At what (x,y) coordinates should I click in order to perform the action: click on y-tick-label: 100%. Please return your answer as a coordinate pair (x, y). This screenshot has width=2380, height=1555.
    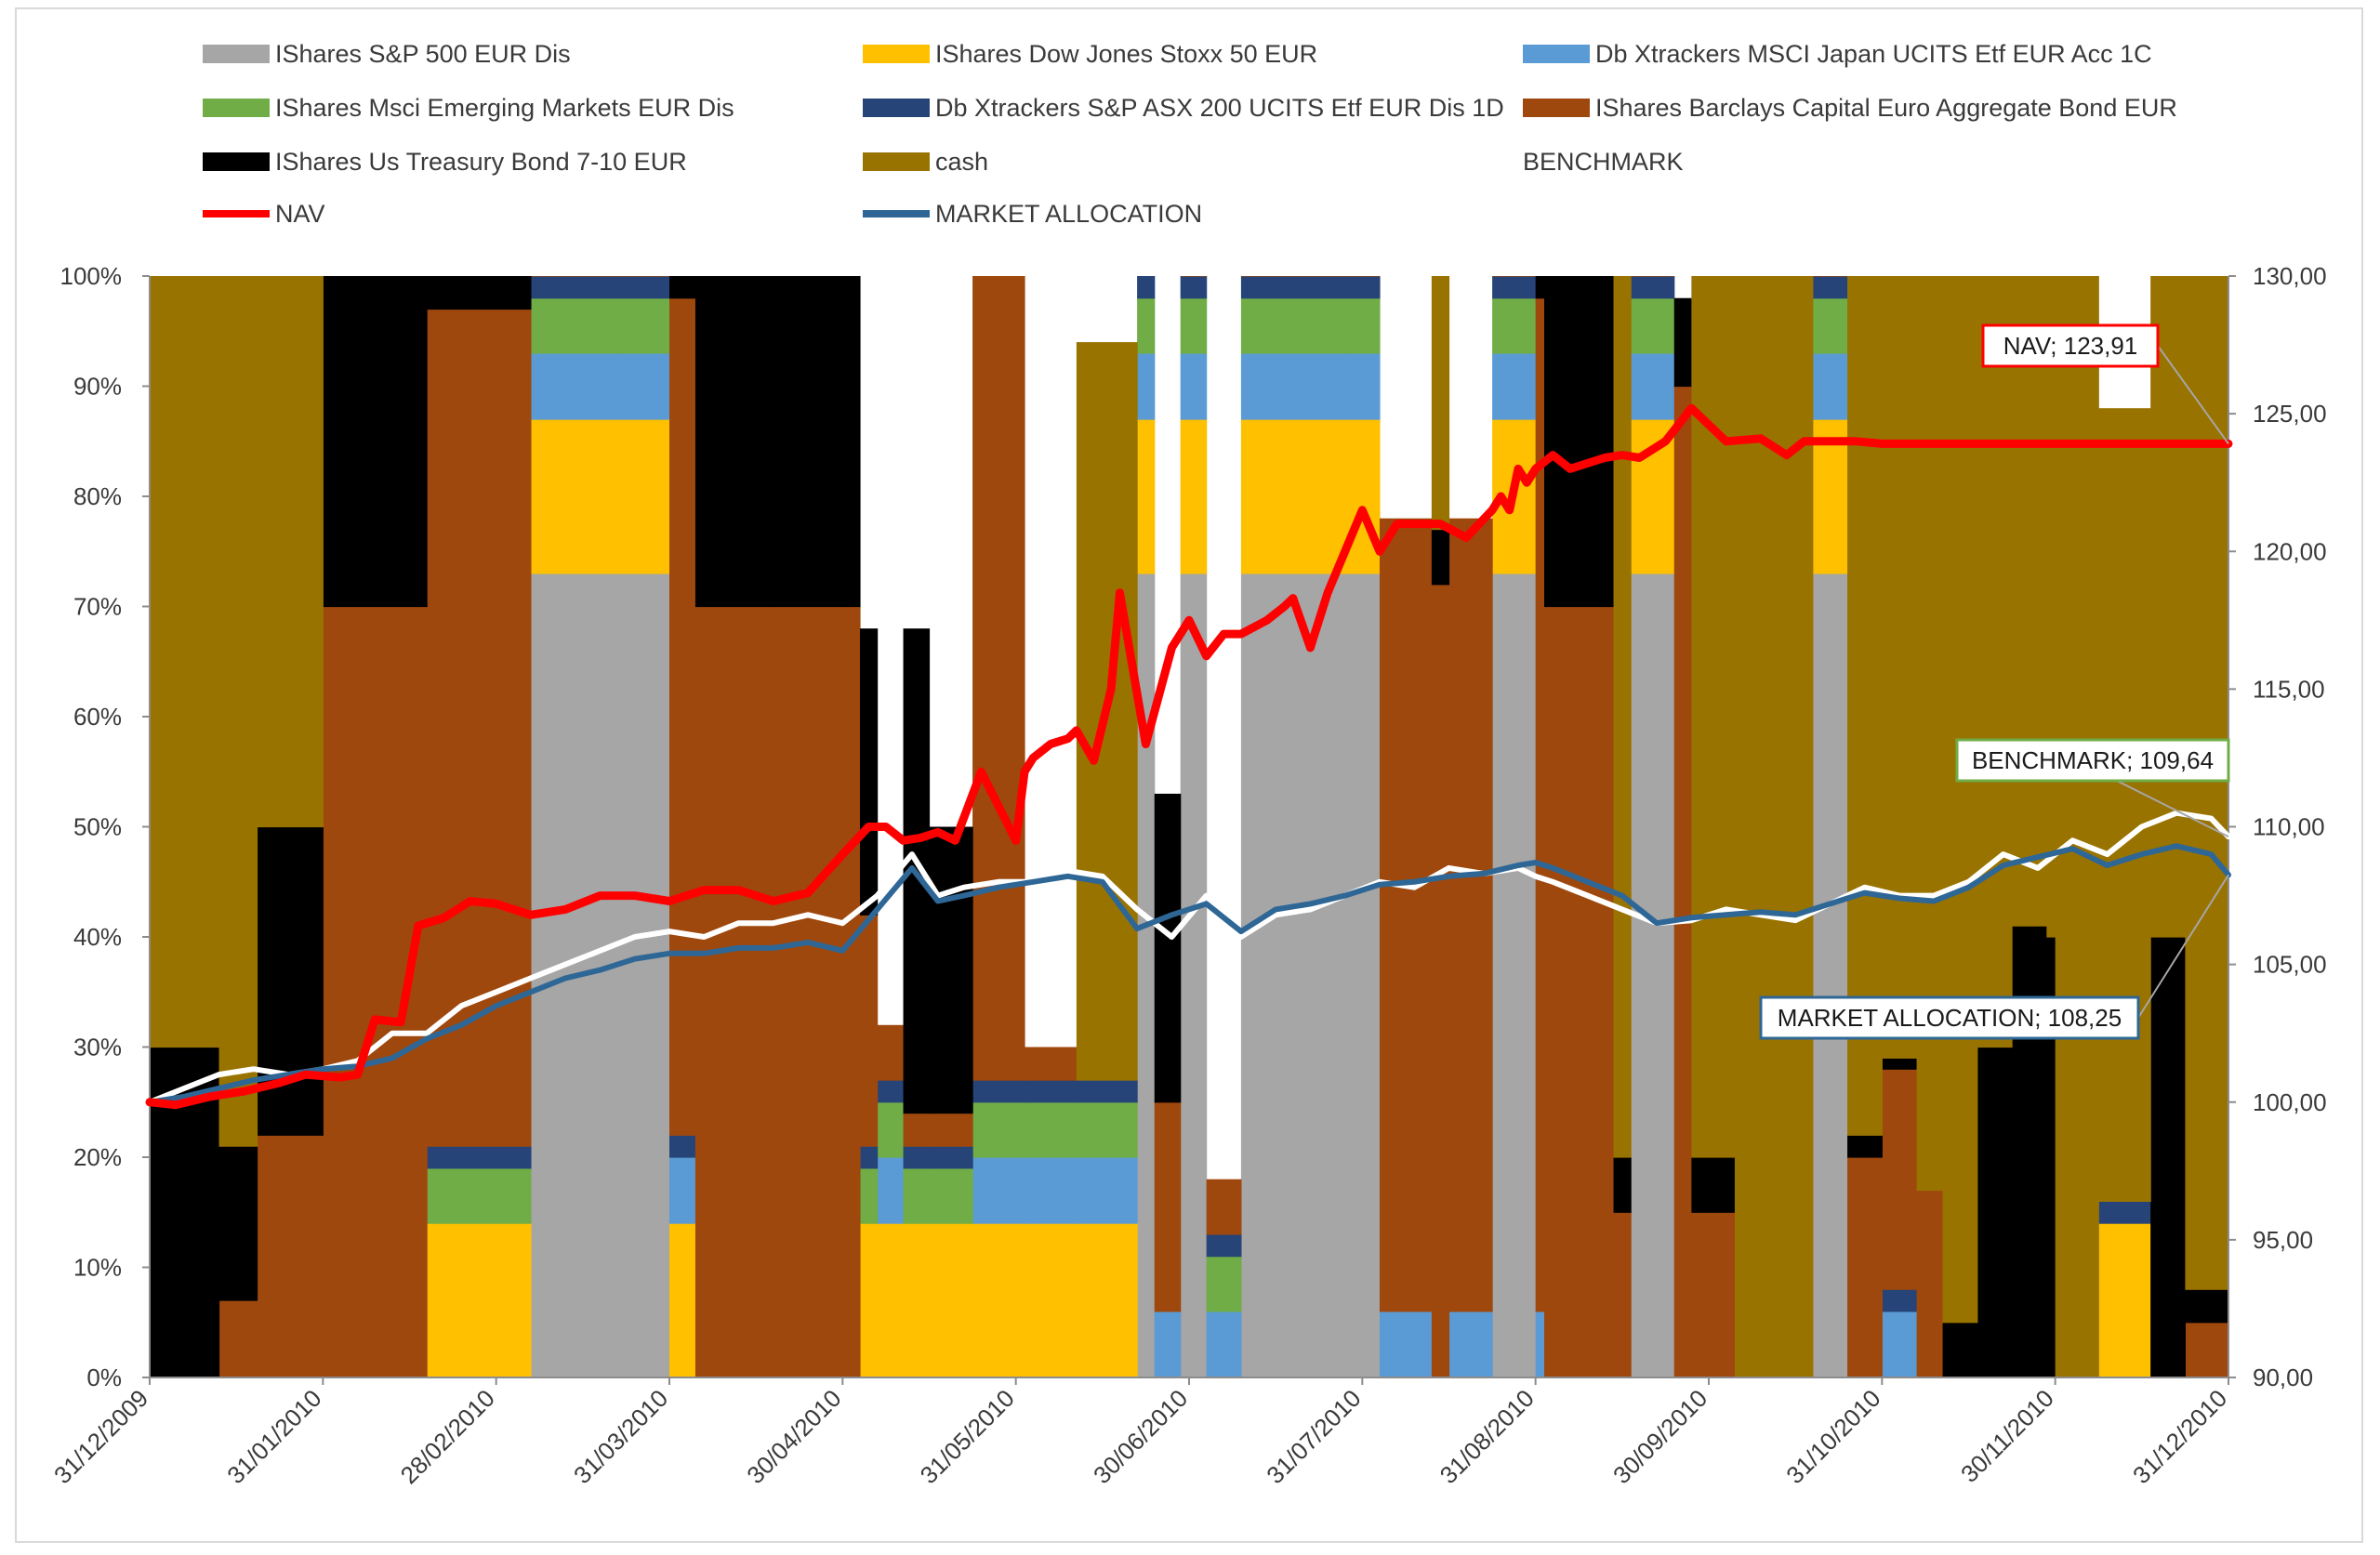
    Looking at the image, I should click on (91, 276).